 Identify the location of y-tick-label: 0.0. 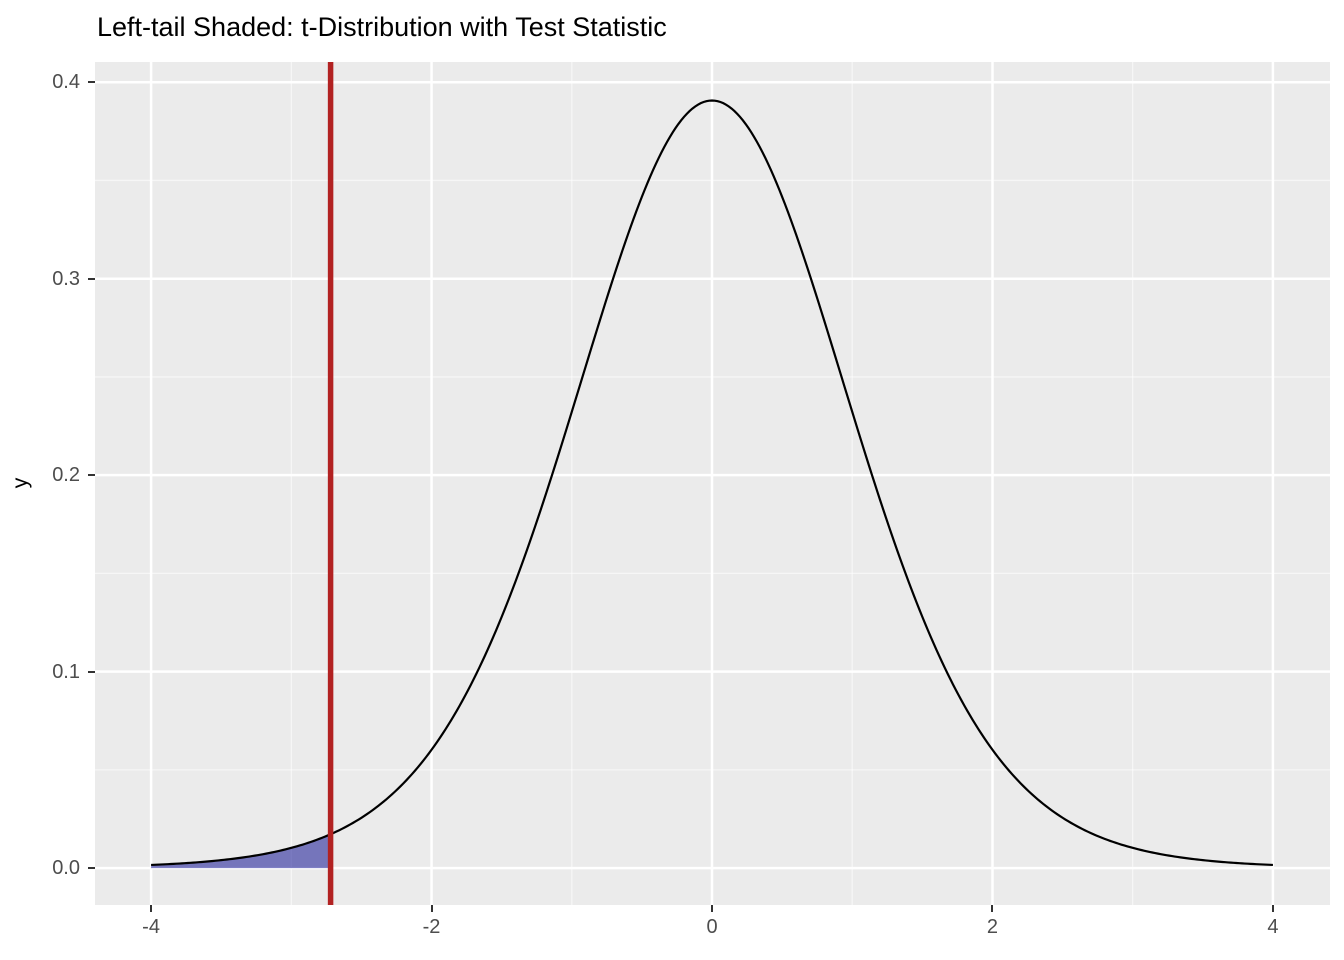
(66, 868).